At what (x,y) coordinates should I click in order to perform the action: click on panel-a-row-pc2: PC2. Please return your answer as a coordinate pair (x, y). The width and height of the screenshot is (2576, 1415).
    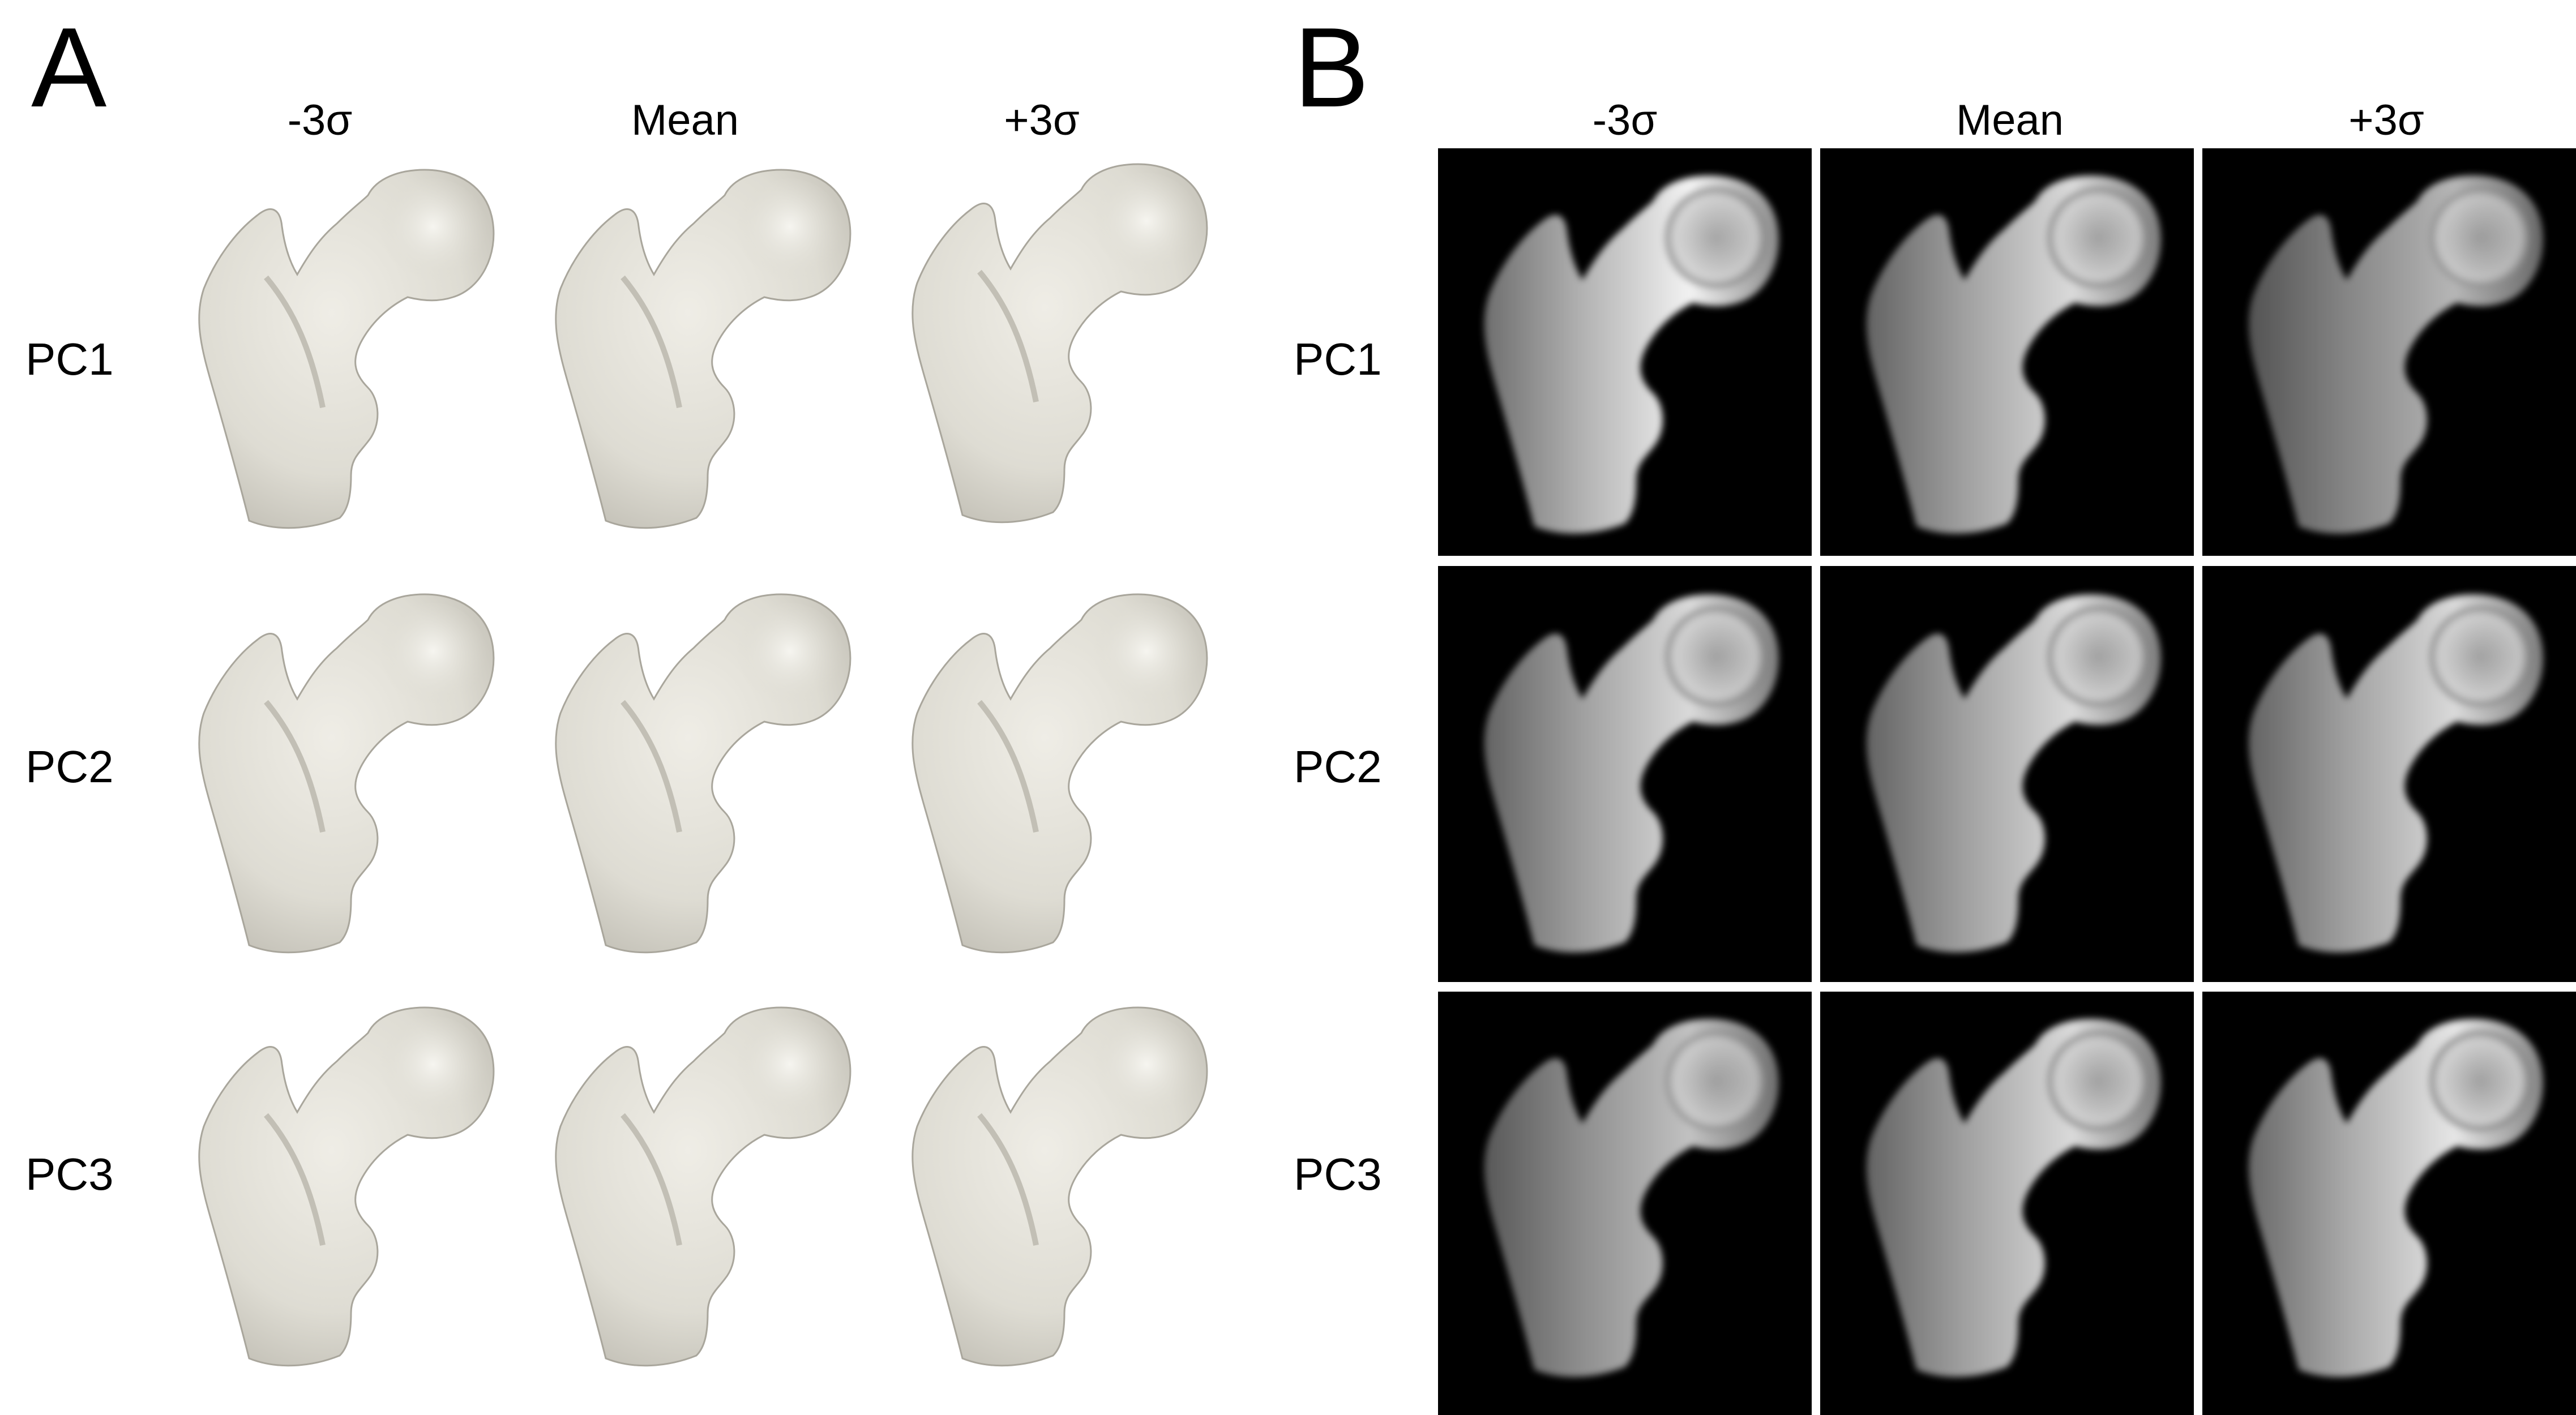
    Looking at the image, I should click on (69, 766).